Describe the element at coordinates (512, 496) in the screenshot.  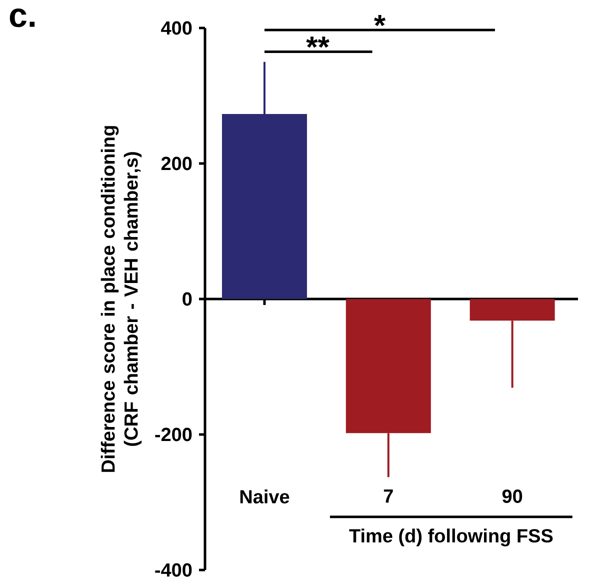
I see `x-tick-label: 90` at that location.